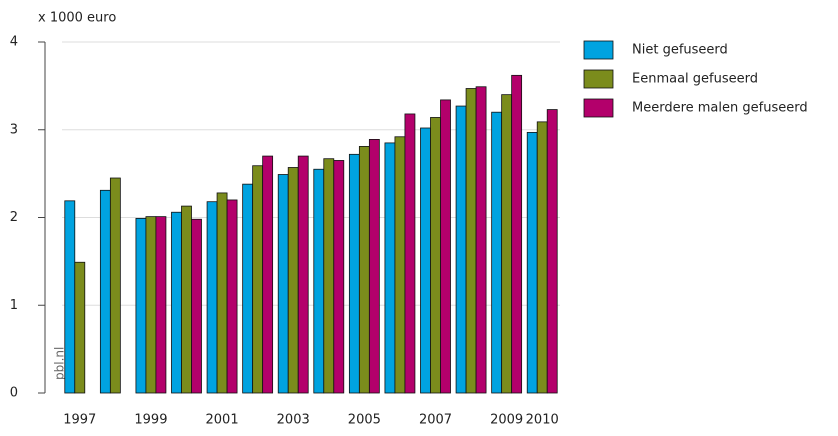  Describe the element at coordinates (680, 50) in the screenshot. I see `legend-label: Niet gefuseerd` at that location.